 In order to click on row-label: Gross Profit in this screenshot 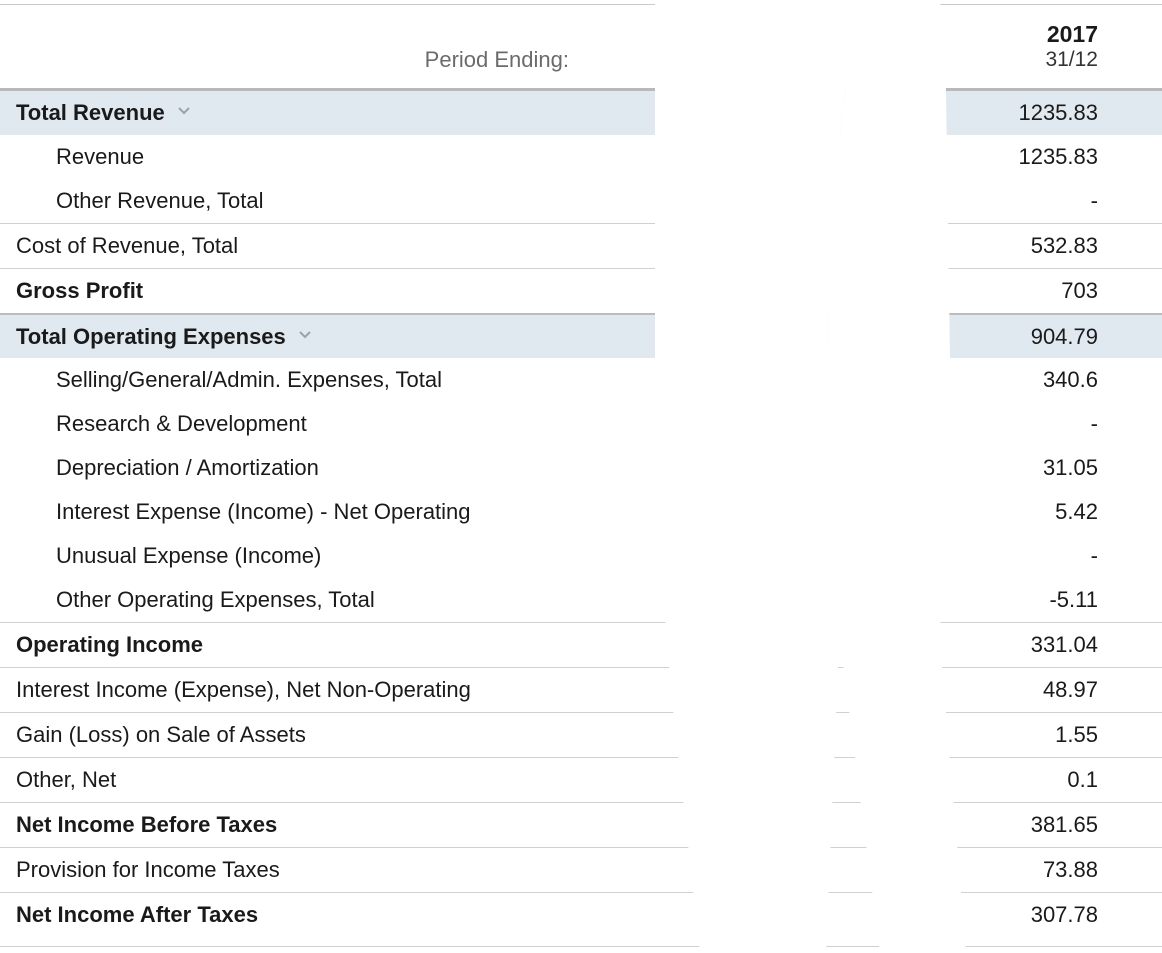, I will do `click(79, 291)`.